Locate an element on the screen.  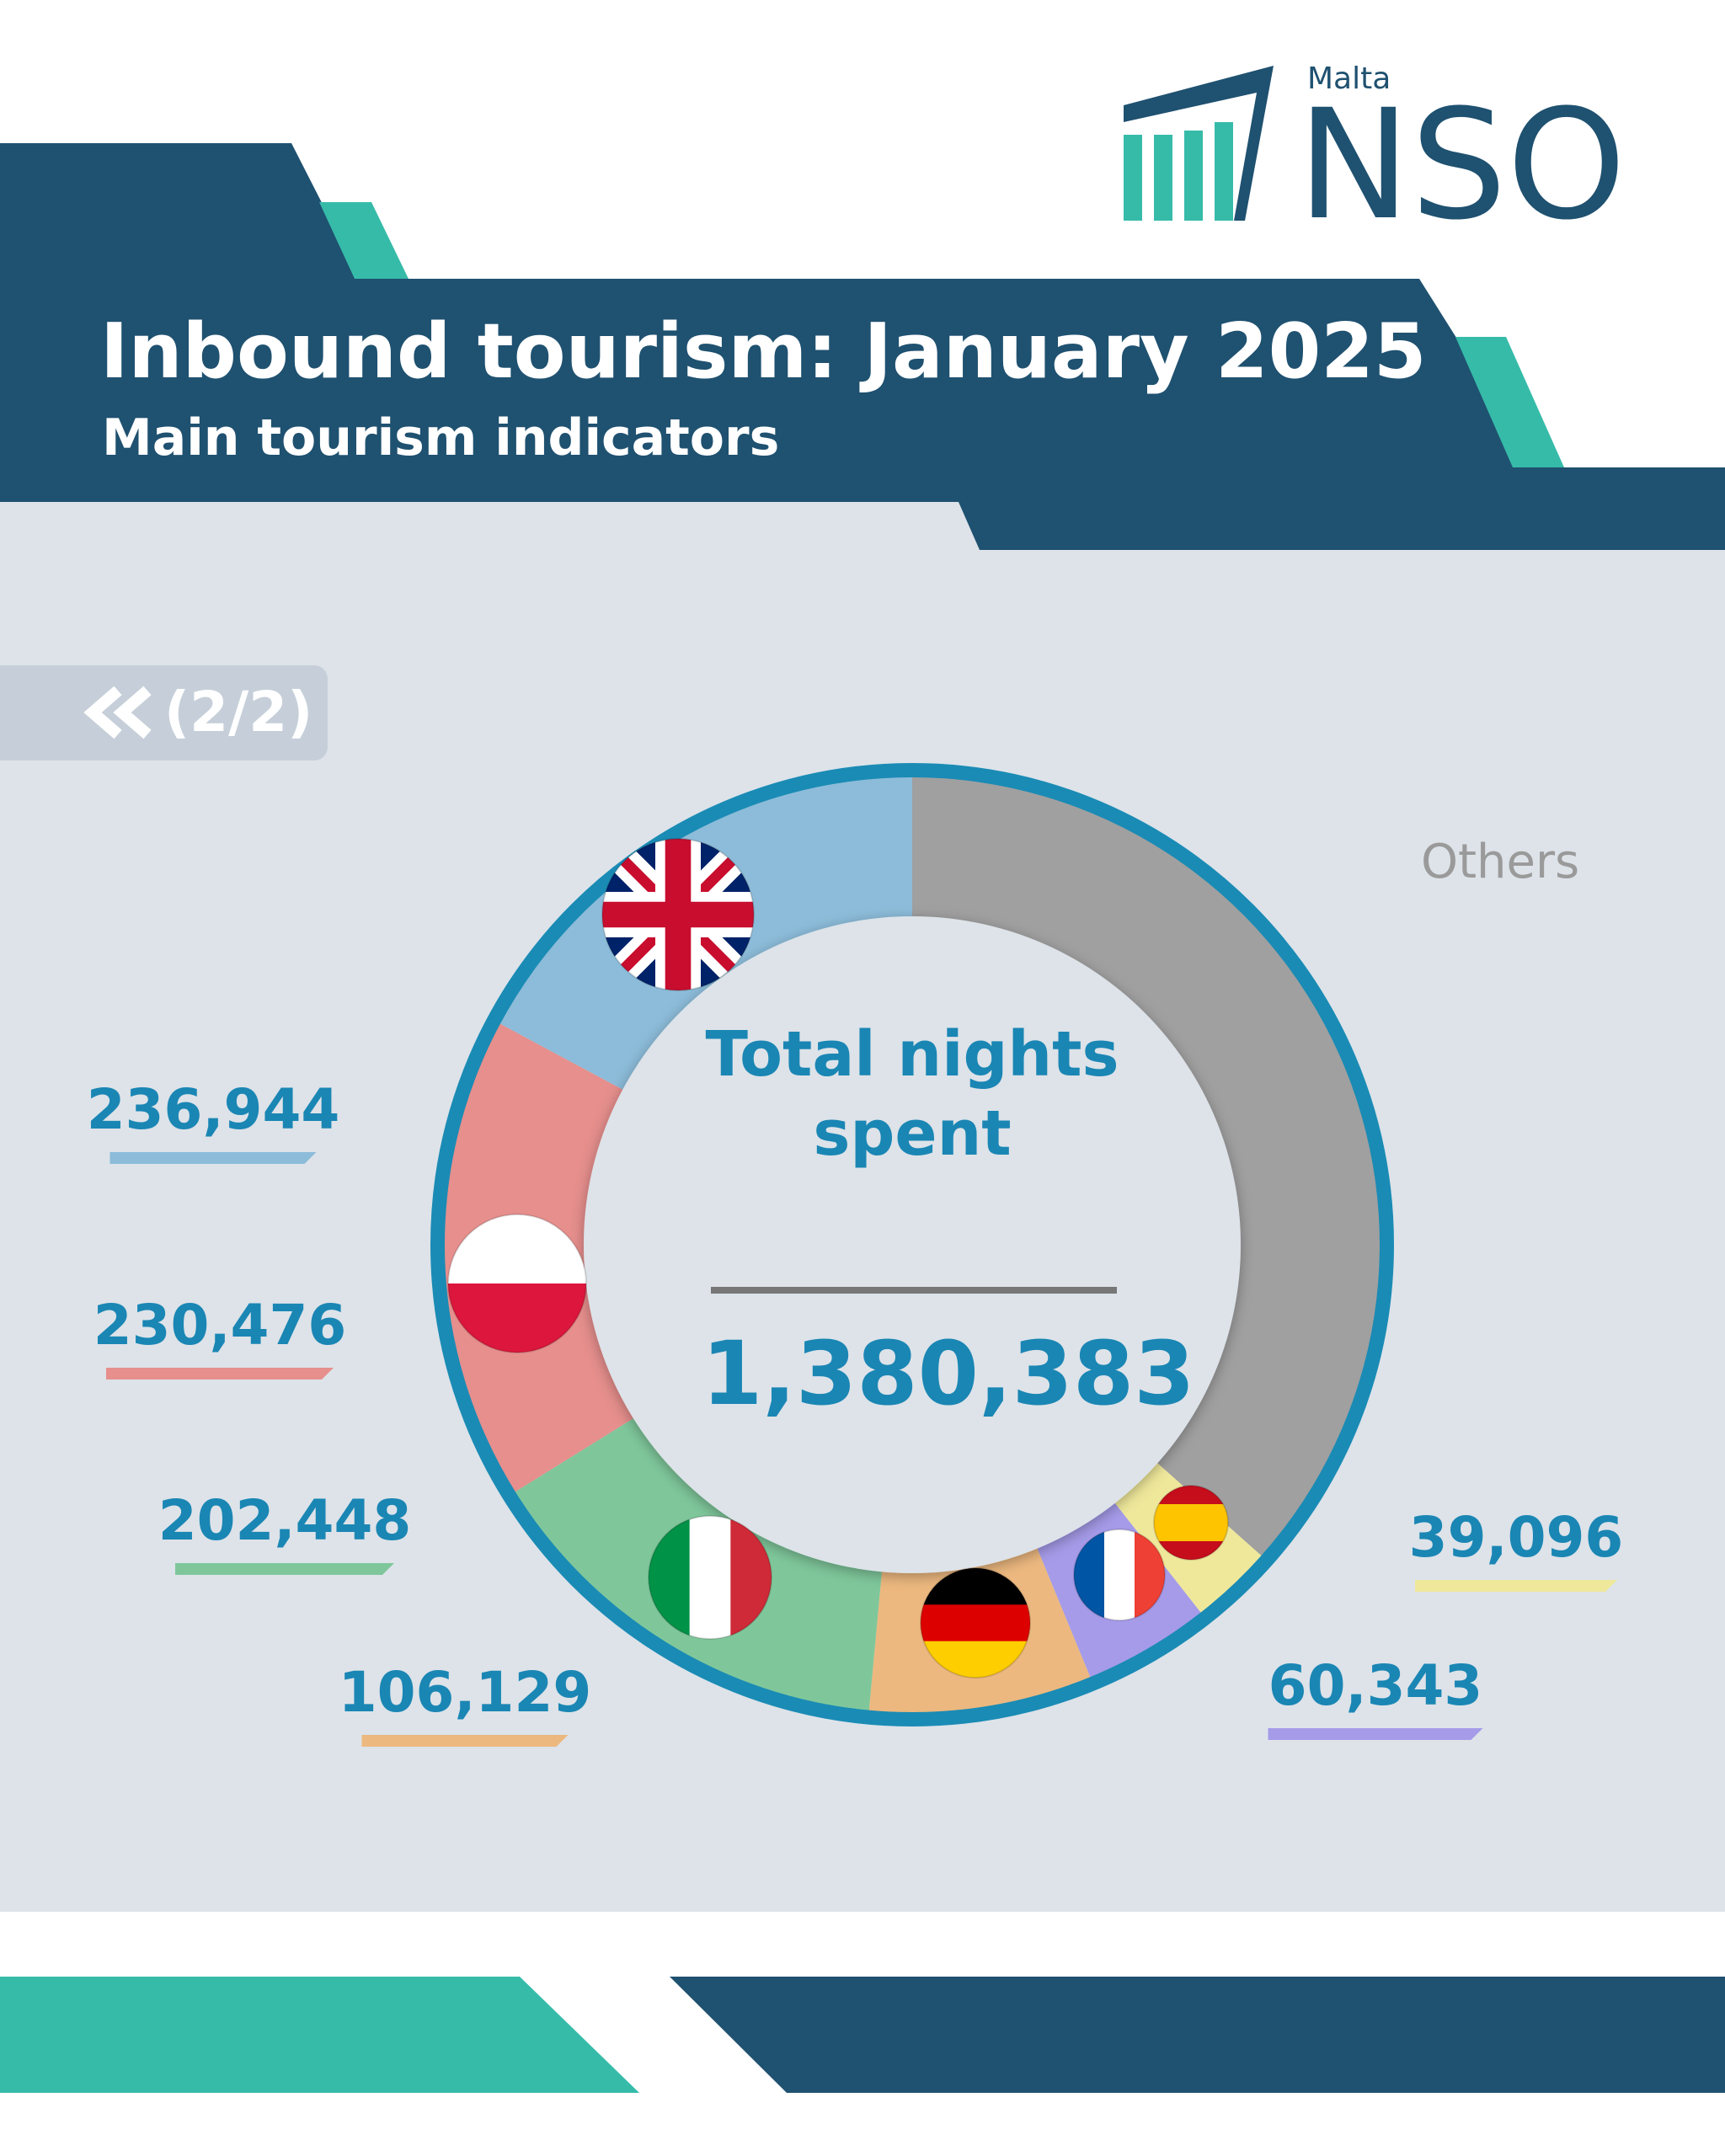
nav-label: (2/2) is located at coordinates (238, 712).